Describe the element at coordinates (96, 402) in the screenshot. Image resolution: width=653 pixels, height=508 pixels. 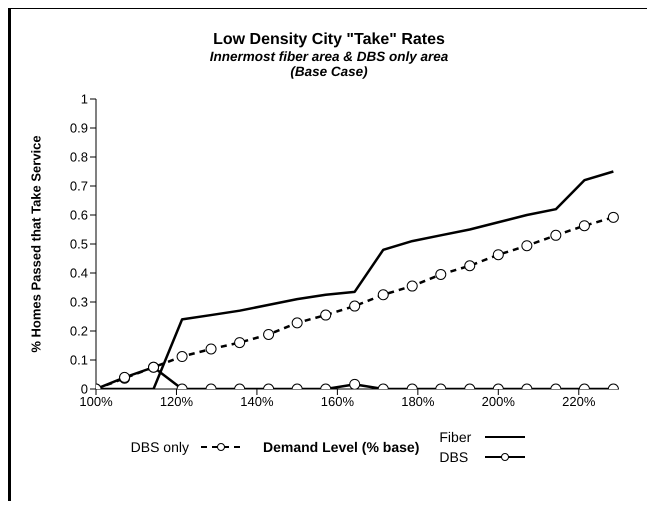
I see `x-tick-label: 100%` at that location.